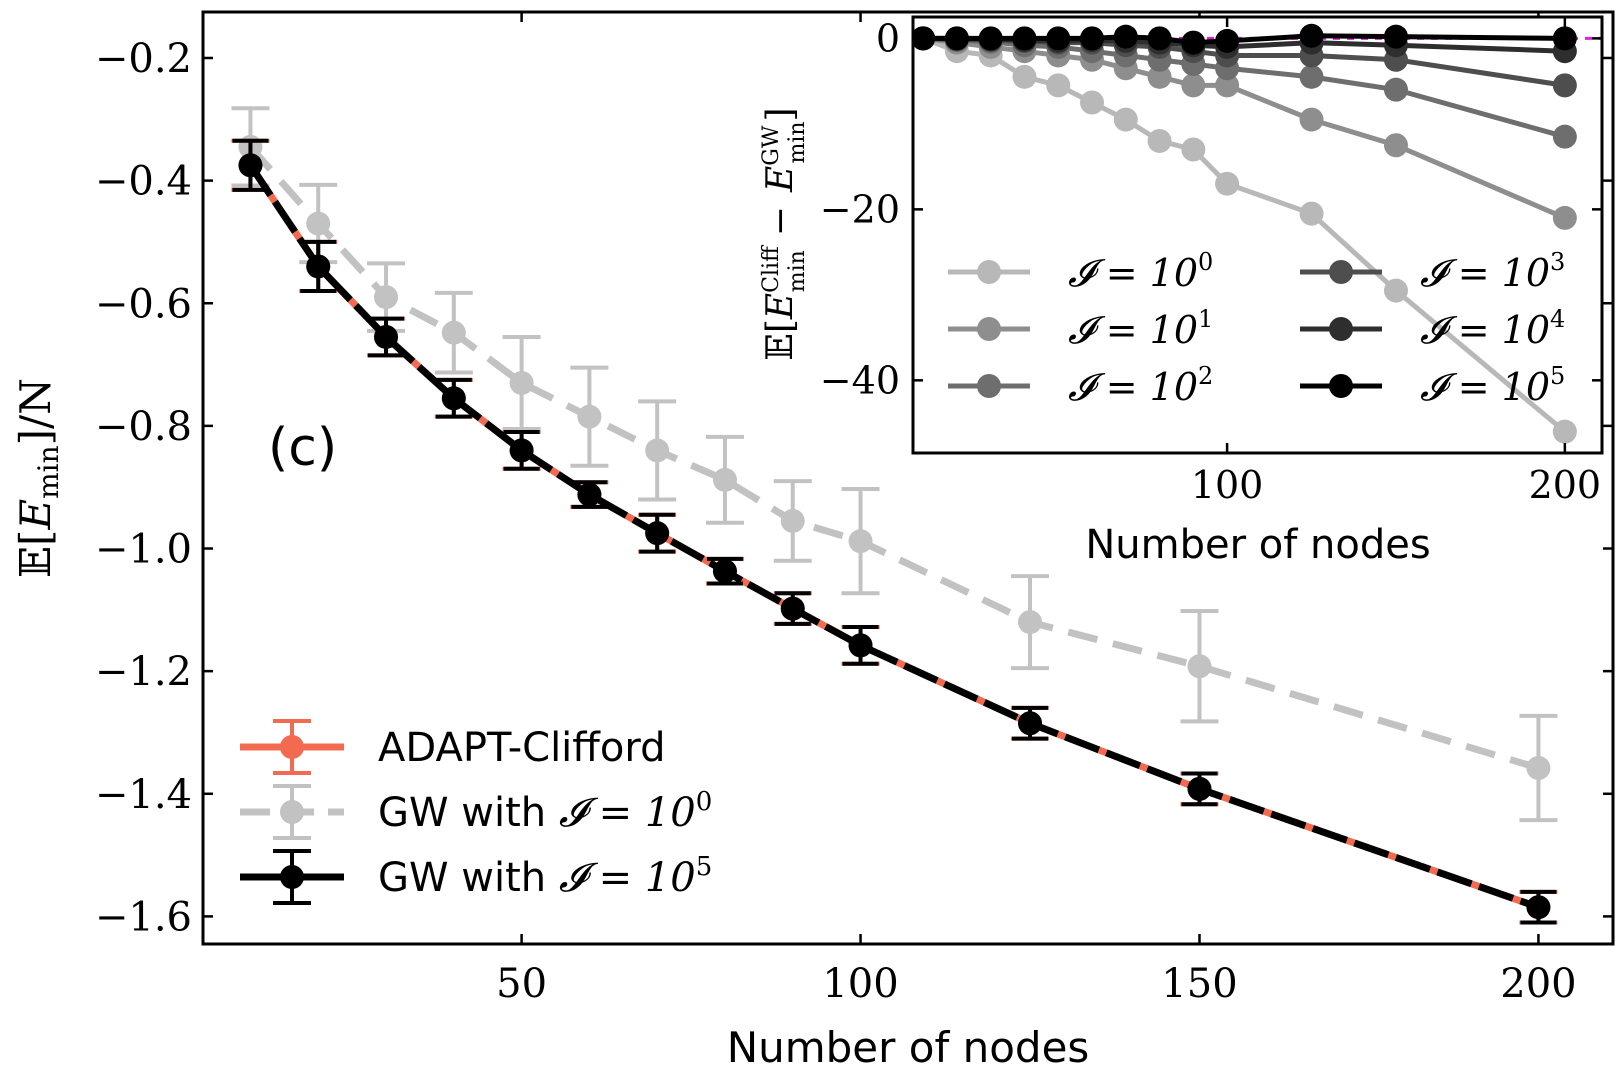  I want to click on inset-legend-label: 𝓘 = 103, so click(1492, 271).